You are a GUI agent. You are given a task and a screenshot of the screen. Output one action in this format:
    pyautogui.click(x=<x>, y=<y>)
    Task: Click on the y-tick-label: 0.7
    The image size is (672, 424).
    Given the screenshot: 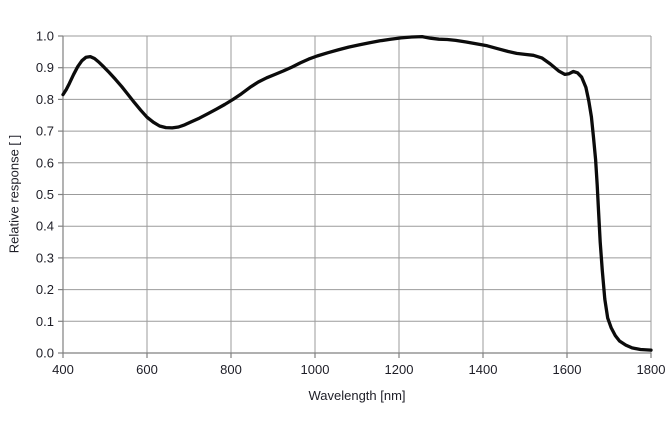 What is the action you would take?
    pyautogui.click(x=45, y=131)
    